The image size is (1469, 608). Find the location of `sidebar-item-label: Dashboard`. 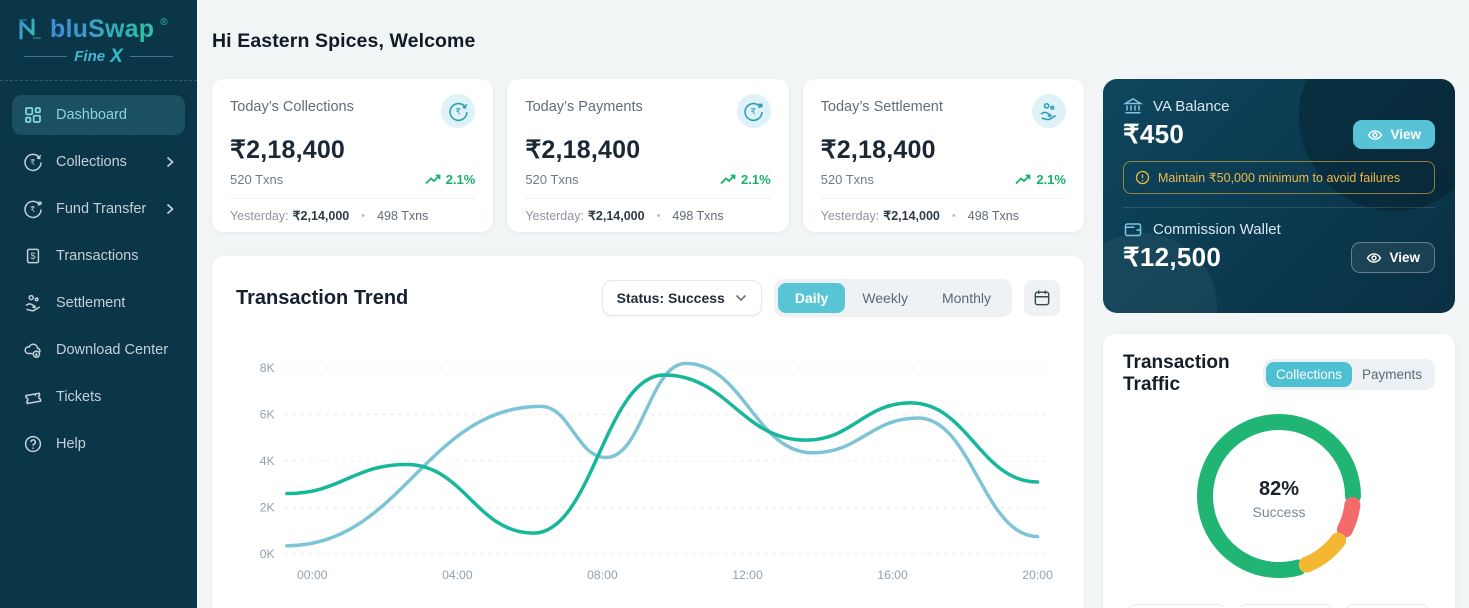

sidebar-item-label: Dashboard is located at coordinates (91, 115).